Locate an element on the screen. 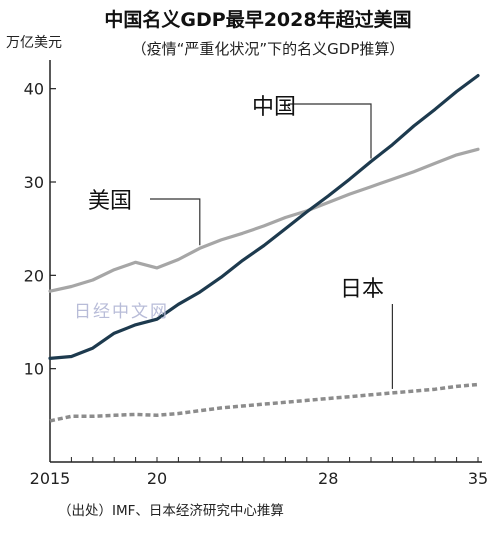  source-note: （出处）IMF、日本经济研究中心推算 is located at coordinates (171, 511).